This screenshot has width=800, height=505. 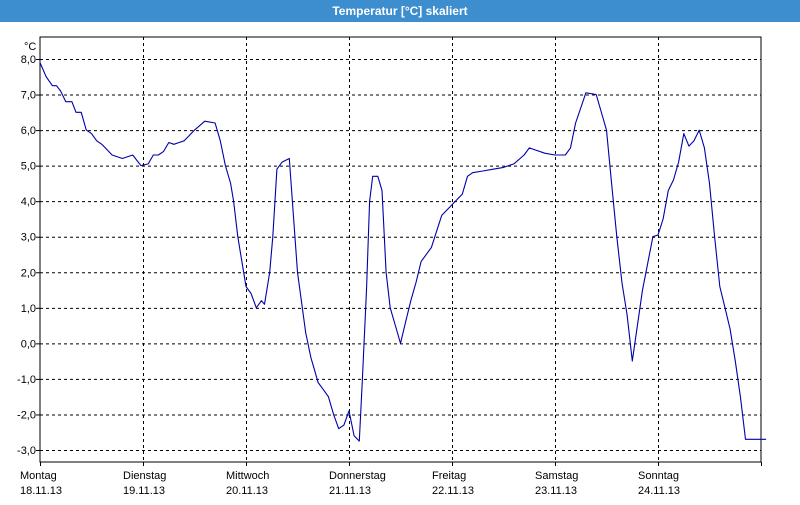 What do you see at coordinates (144, 491) in the screenshot?
I see `x-tick-label-date: 19.11.13` at bounding box center [144, 491].